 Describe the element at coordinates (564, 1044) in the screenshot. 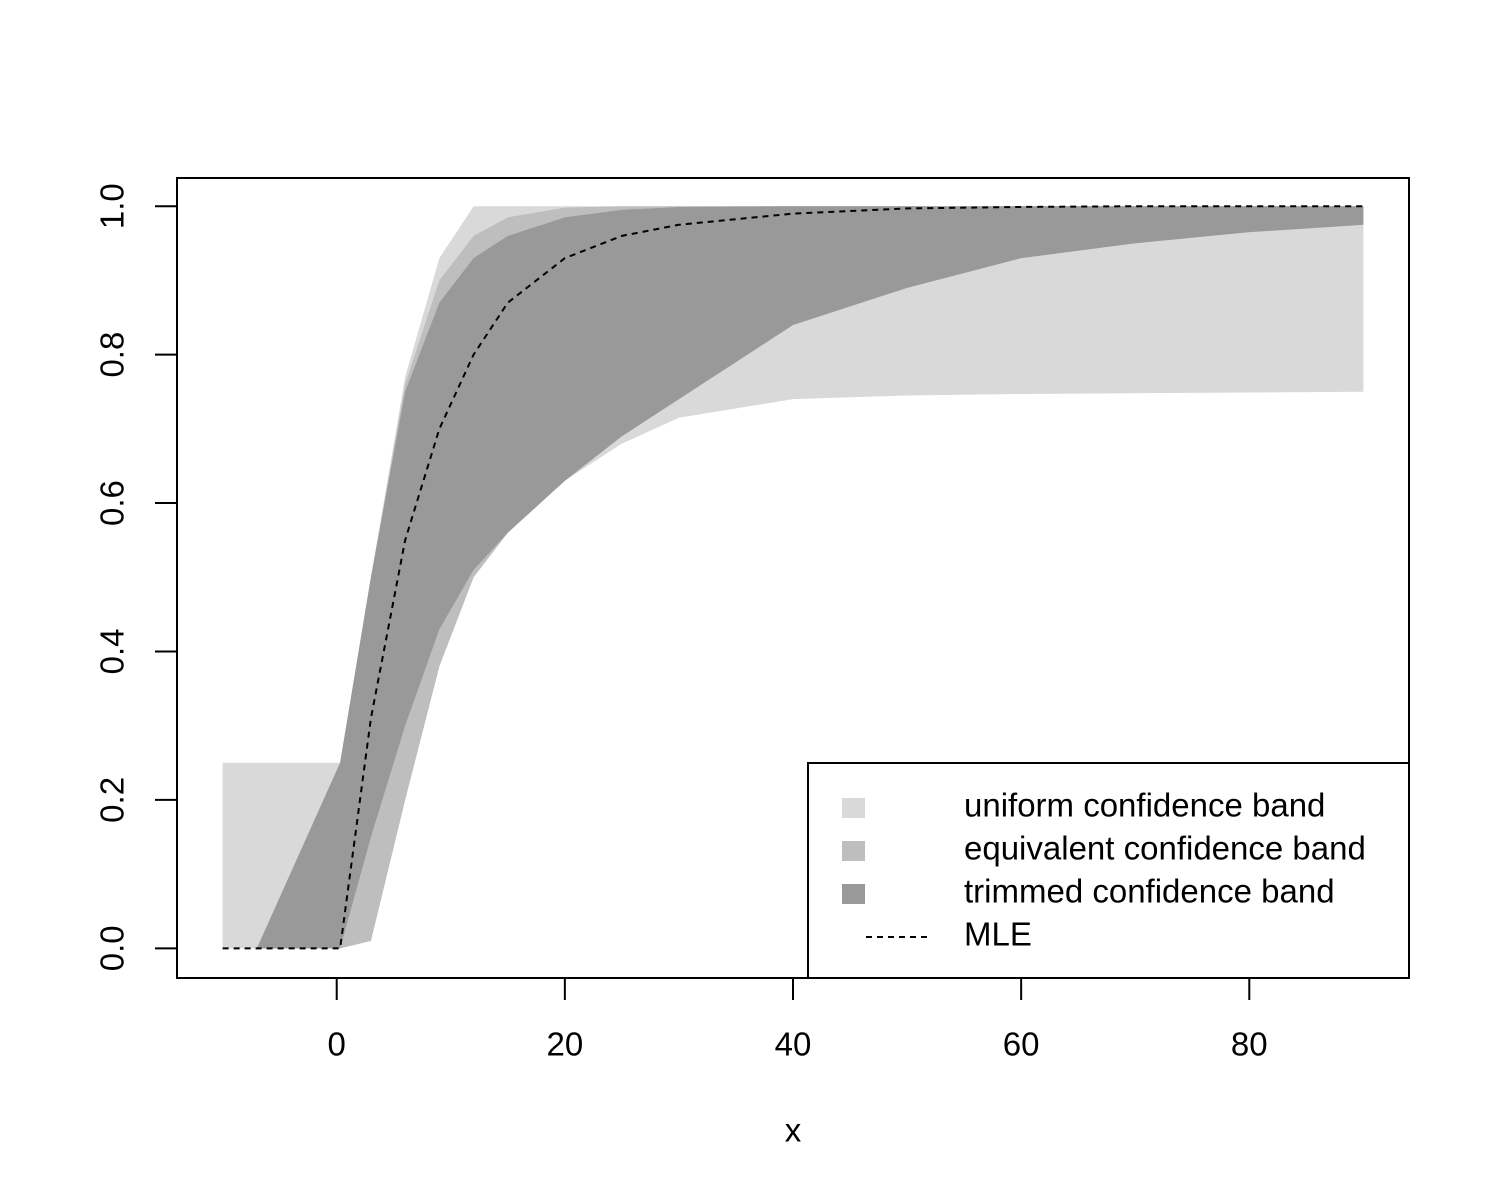

I see `x-tick-label: 20` at that location.